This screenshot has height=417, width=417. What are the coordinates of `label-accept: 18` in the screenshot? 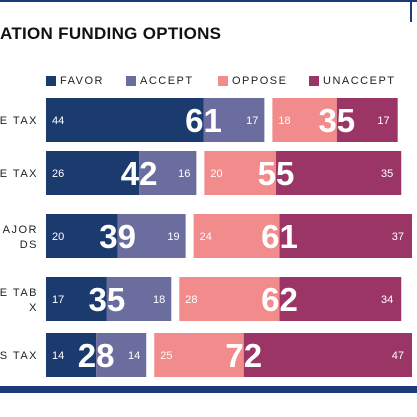 It's located at (159, 300).